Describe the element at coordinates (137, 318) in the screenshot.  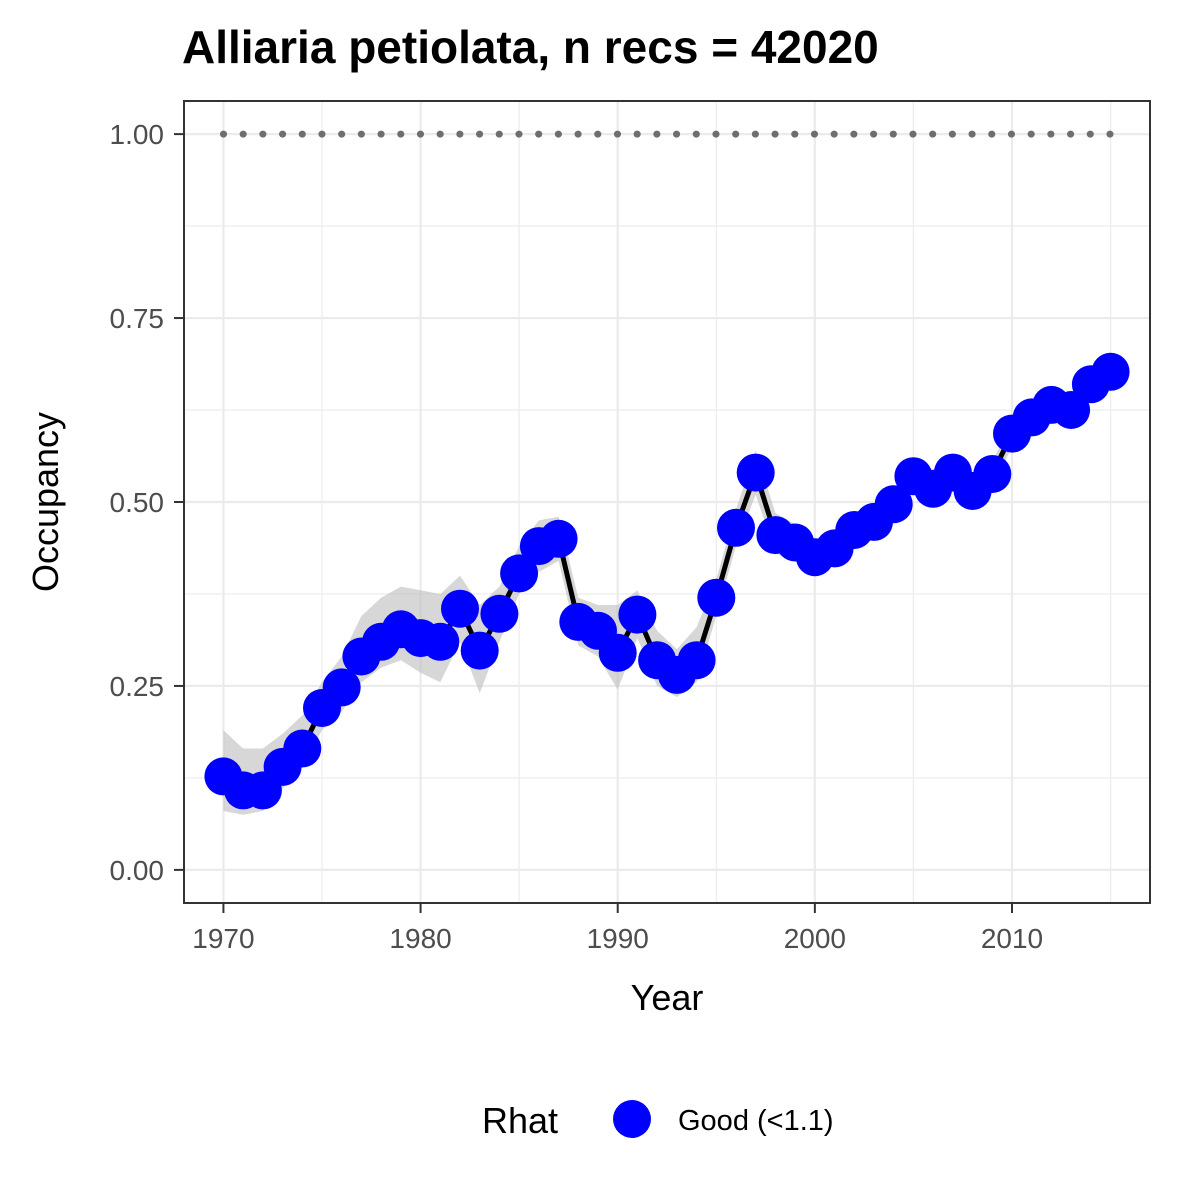
I see `y-tick-label: 0.75` at that location.